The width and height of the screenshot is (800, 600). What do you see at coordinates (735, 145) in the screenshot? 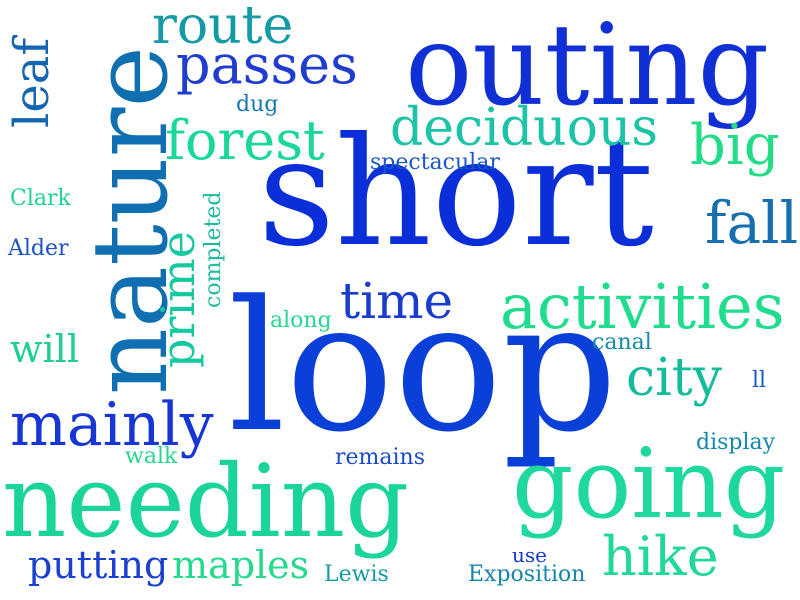
I see `word-big: big` at bounding box center [735, 145].